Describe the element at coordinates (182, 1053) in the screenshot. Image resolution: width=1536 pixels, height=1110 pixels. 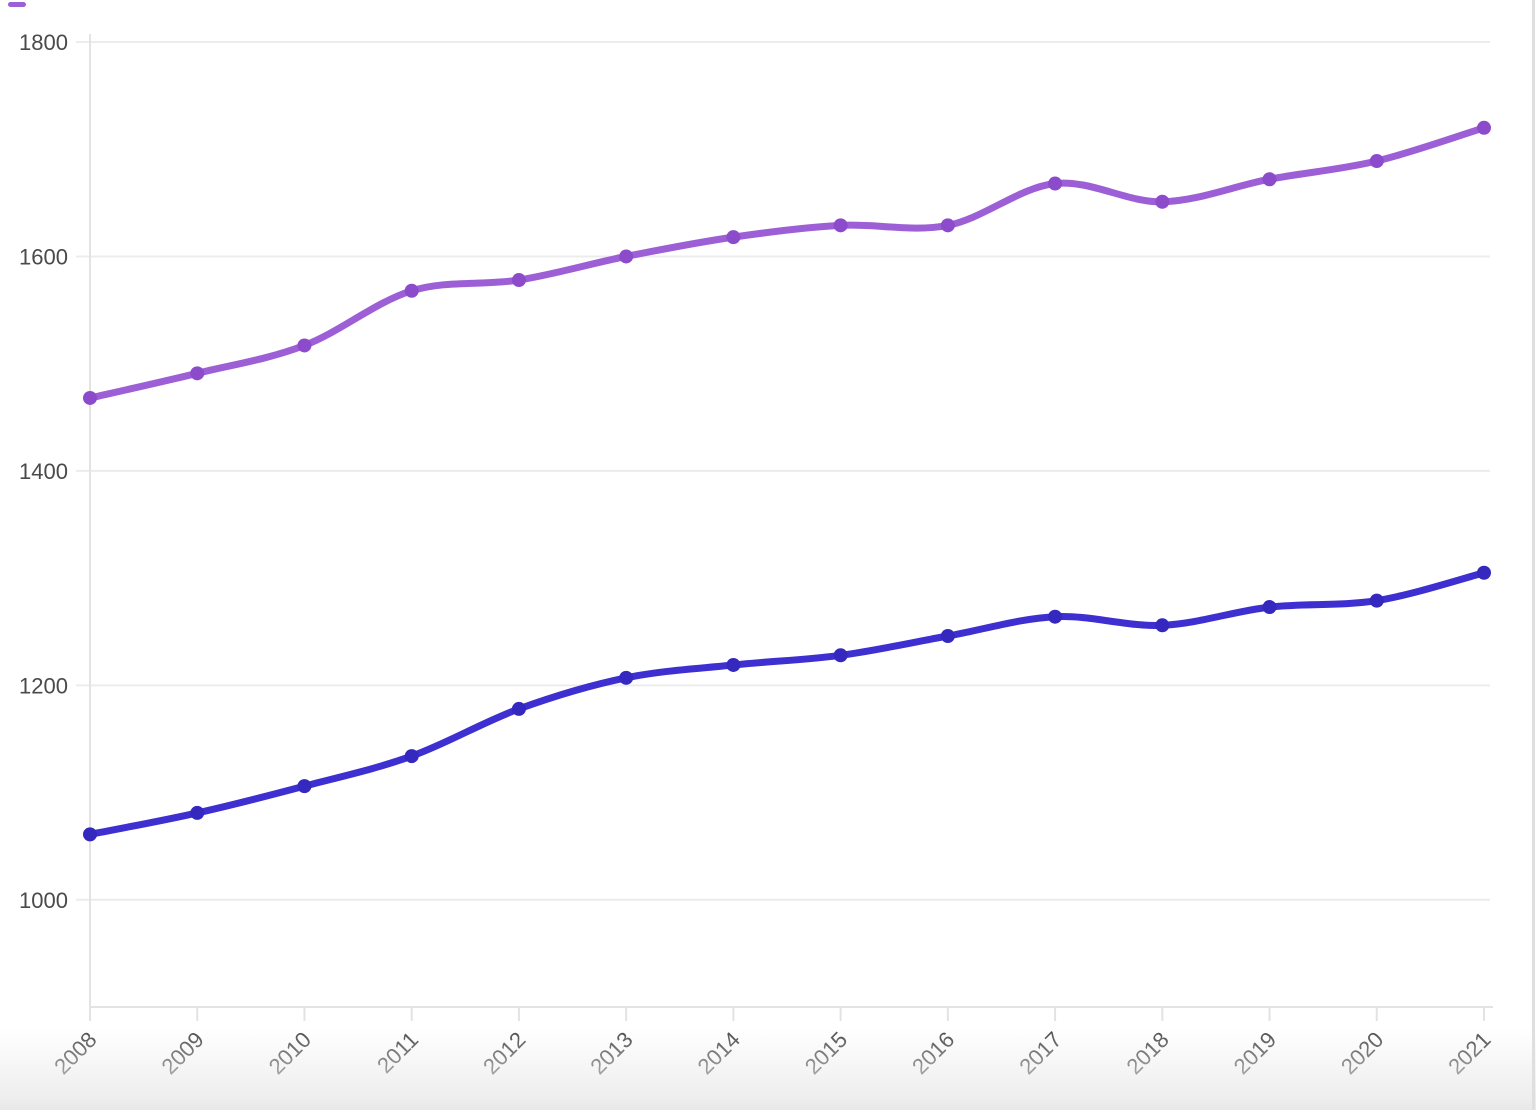
I see `x-axis-tick-label: 2009` at that location.